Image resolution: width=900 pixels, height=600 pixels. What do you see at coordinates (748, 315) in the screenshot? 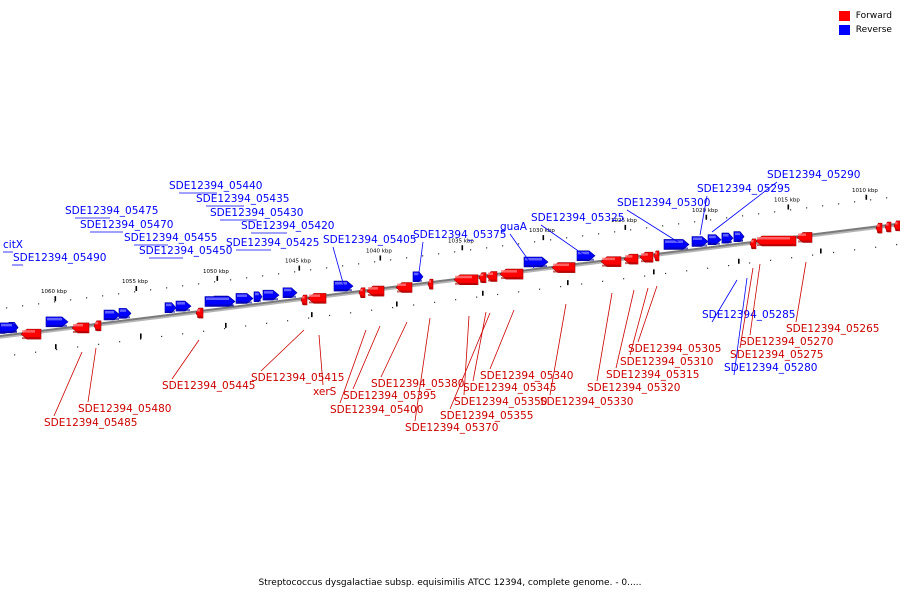
I see `gene-label: SDE12394_05285` at bounding box center [748, 315].